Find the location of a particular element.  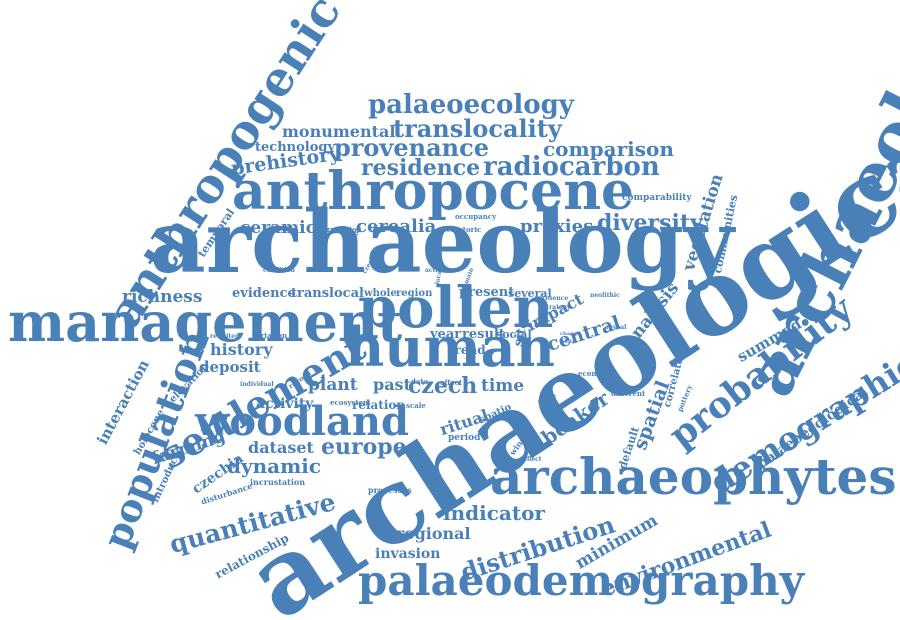

word-technology: technology is located at coordinates (295, 147).